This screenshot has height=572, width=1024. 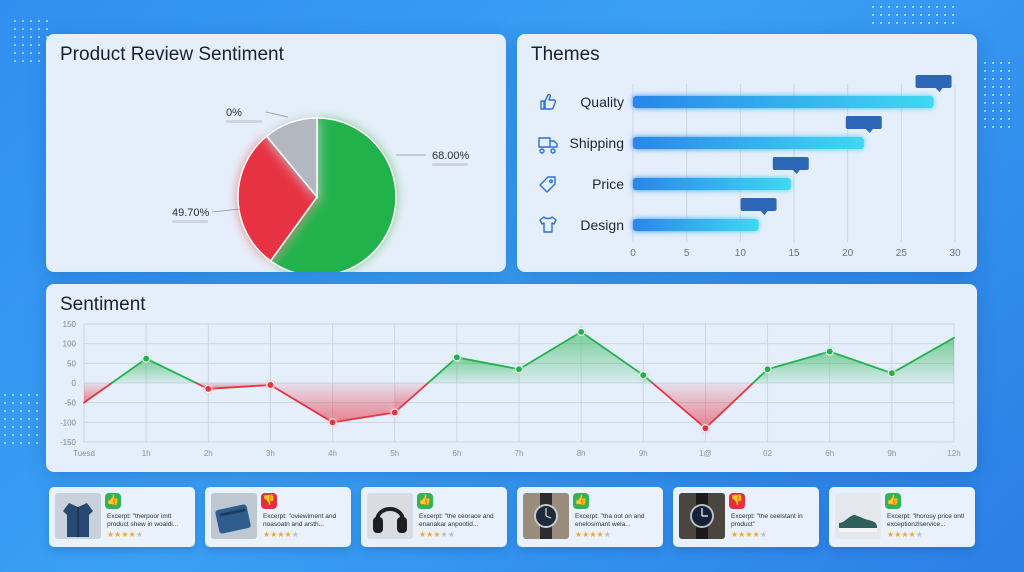 What do you see at coordinates (71, 363) in the screenshot?
I see `line-y-tick: 50` at bounding box center [71, 363].